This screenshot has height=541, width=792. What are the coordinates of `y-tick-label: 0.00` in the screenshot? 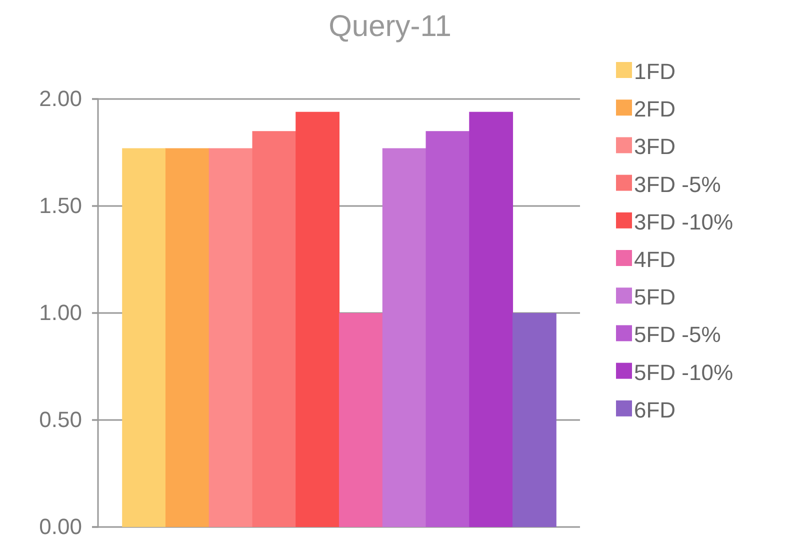 It's located at (60, 527).